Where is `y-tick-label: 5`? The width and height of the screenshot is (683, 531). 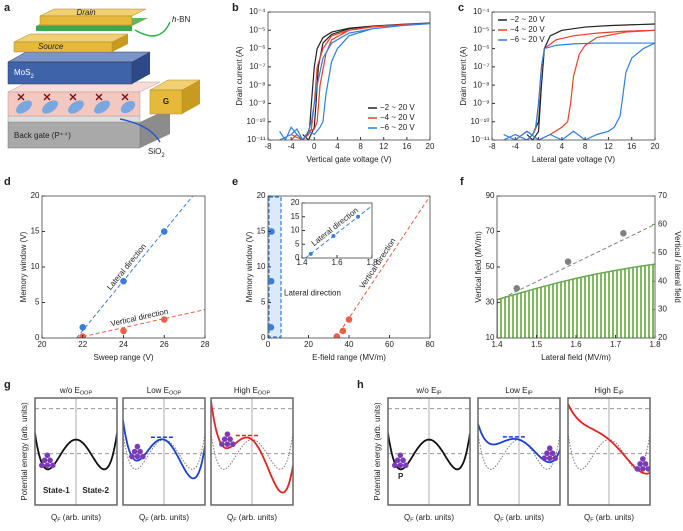 y-tick-label: 5 is located at coordinates (297, 243).